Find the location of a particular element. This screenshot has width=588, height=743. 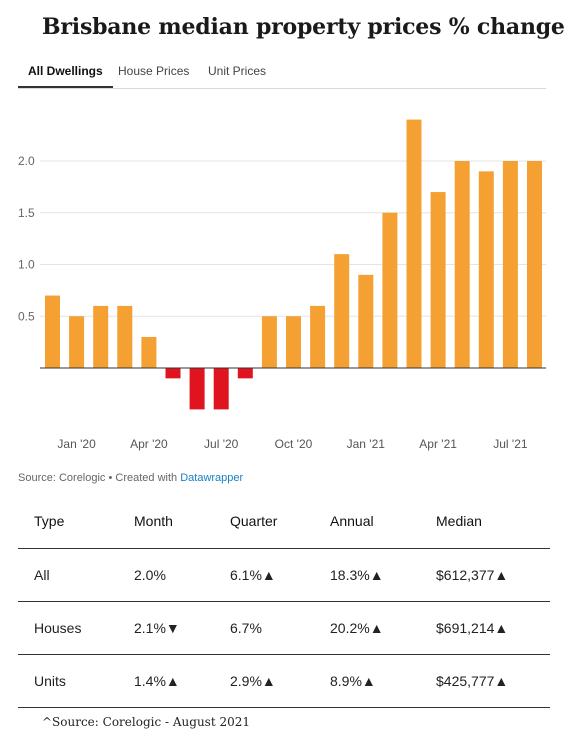

cell-month: 2.0% is located at coordinates (166, 575).